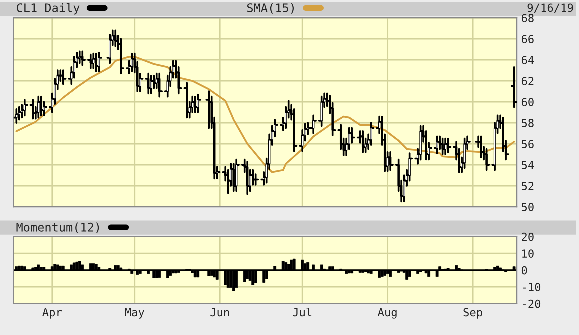 The width and height of the screenshot is (579, 335). I want to click on y-tick-label: 20, so click(528, 237).